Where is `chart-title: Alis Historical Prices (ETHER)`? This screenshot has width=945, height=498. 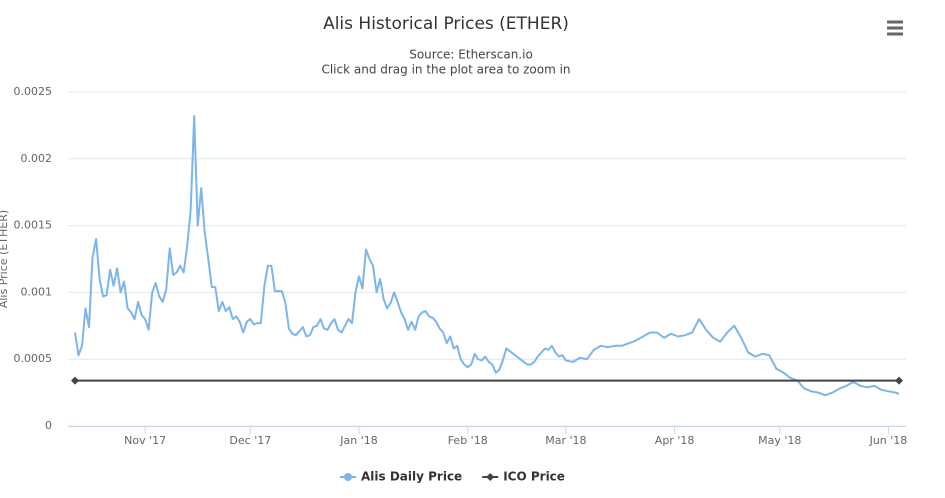 chart-title: Alis Historical Prices (ETHER) is located at coordinates (446, 24).